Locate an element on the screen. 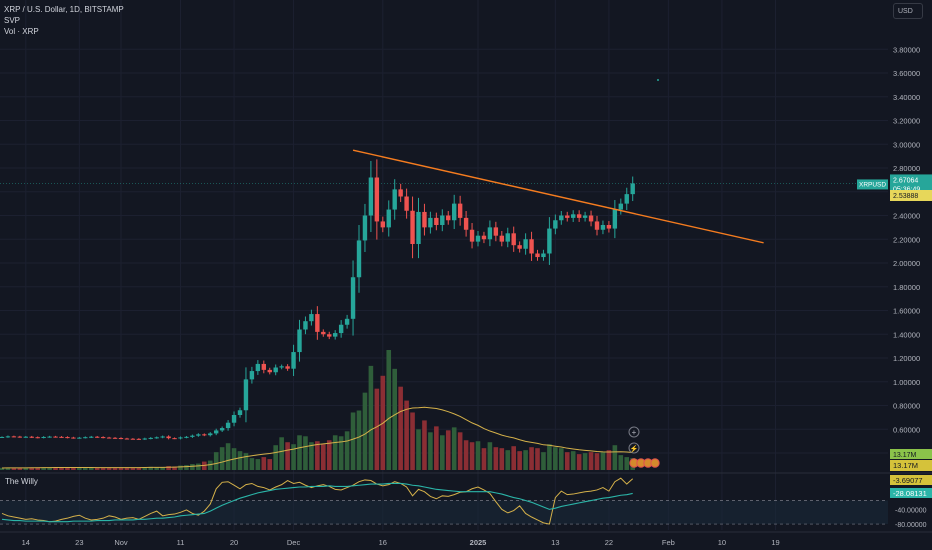 This screenshot has width=932, height=550. price-tick-label: 3.80000 is located at coordinates (906, 49).